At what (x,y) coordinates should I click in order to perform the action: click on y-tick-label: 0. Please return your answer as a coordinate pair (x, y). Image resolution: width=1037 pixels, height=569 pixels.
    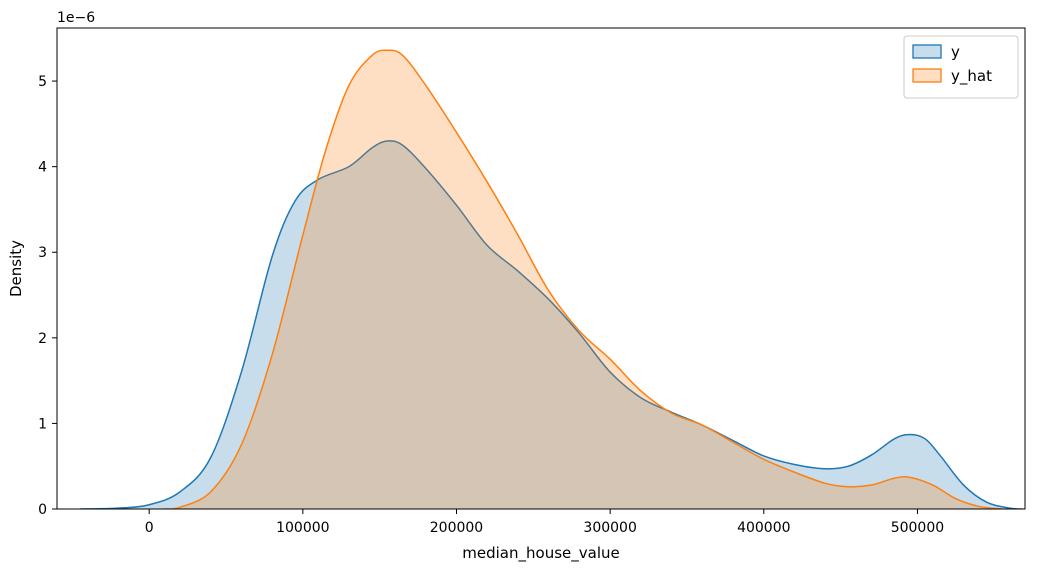
    Looking at the image, I should click on (42, 510).